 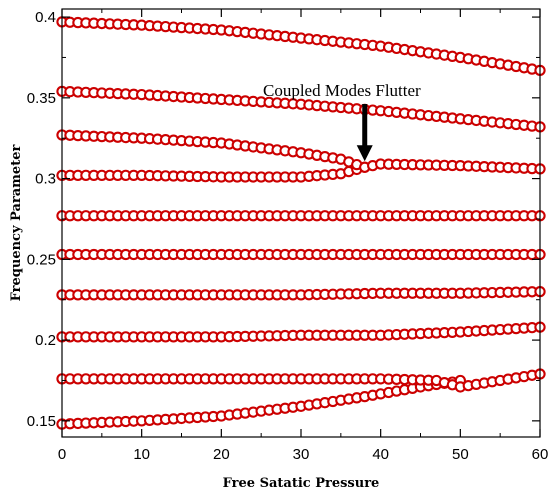 I want to click on x-tick-label: 10, so click(x=141, y=454).